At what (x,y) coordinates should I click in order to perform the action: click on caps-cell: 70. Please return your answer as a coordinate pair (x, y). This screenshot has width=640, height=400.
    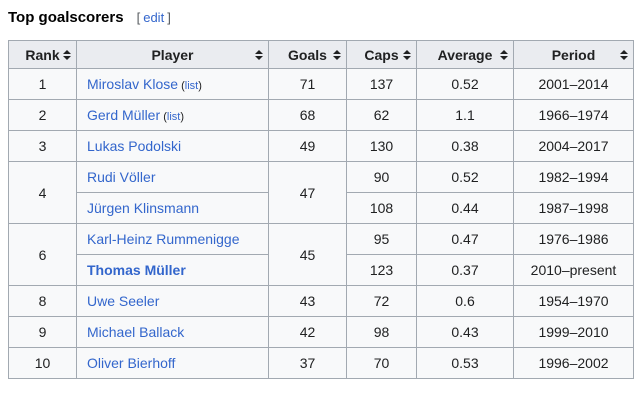
    Looking at the image, I should click on (381, 363).